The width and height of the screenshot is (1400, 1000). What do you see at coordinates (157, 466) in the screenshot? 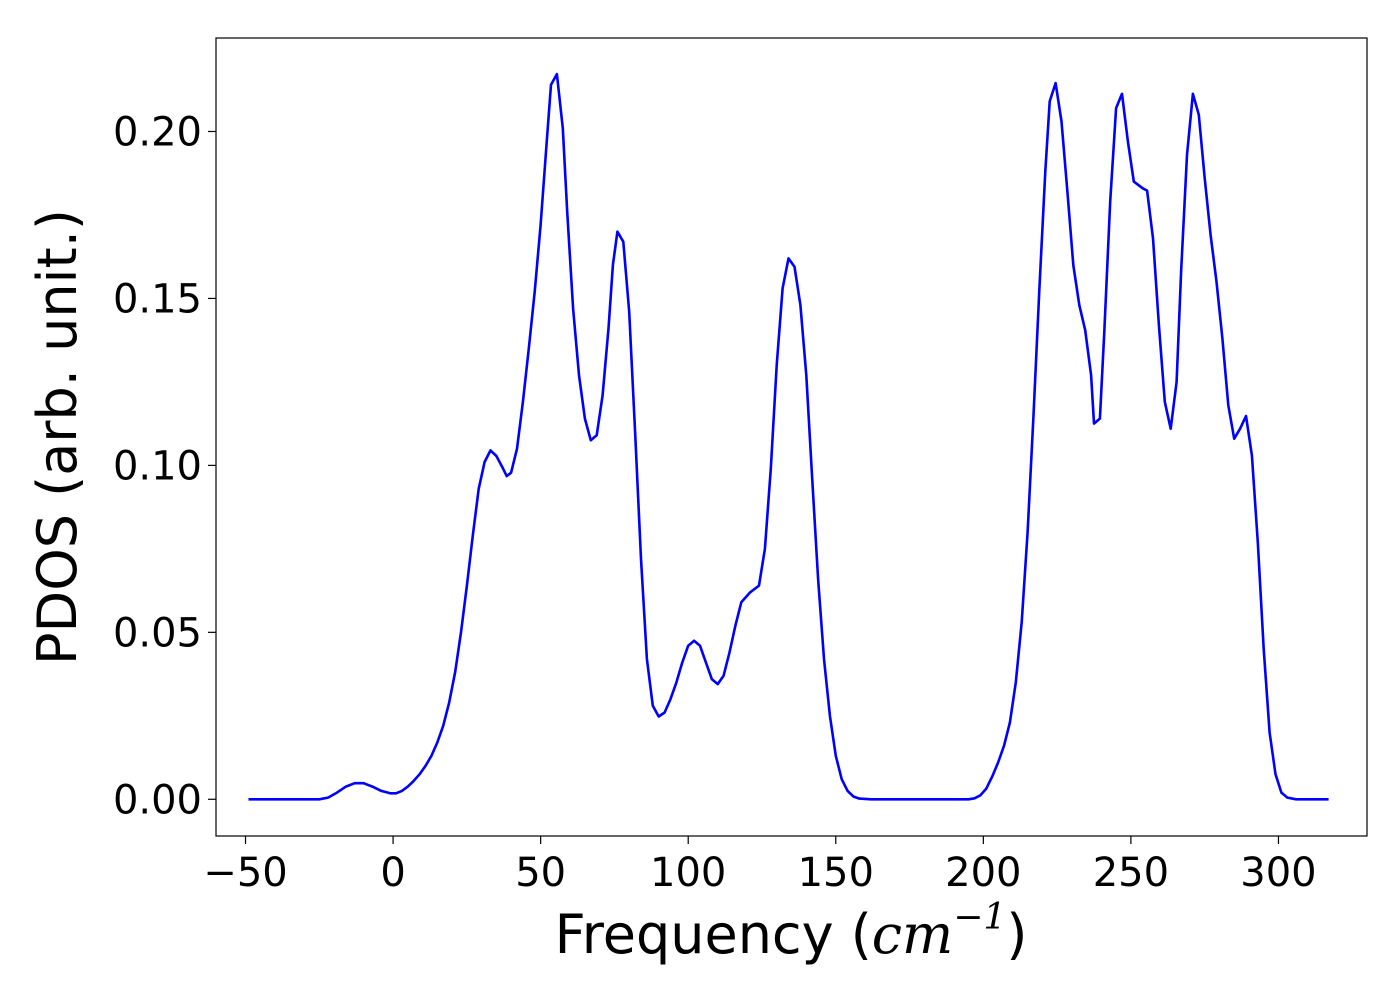
I see `y-tick-label: 0.10` at bounding box center [157, 466].